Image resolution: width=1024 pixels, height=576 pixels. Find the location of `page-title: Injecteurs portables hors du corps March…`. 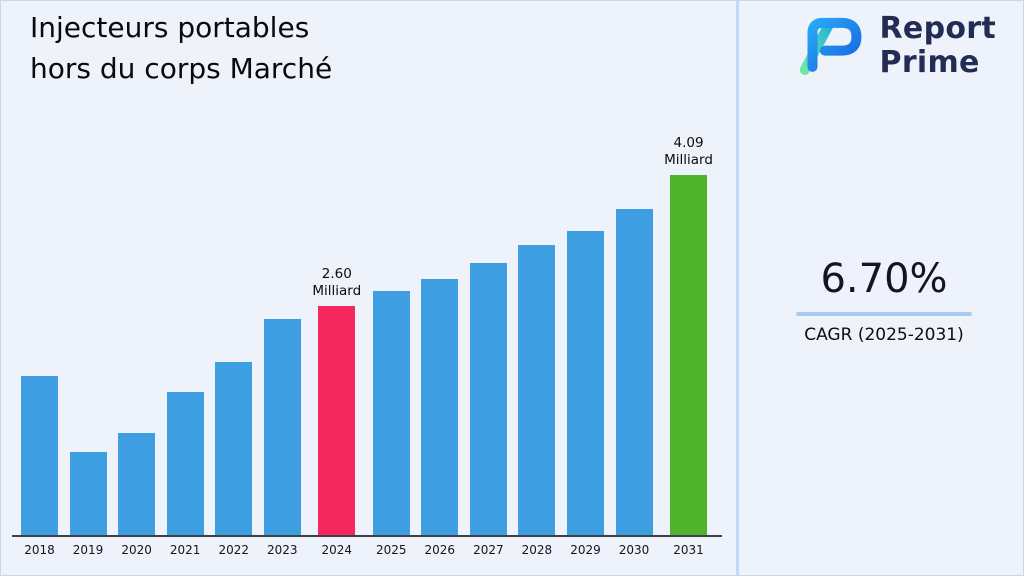

page-title: Injecteurs portables hors du corps March… is located at coordinates (181, 48).